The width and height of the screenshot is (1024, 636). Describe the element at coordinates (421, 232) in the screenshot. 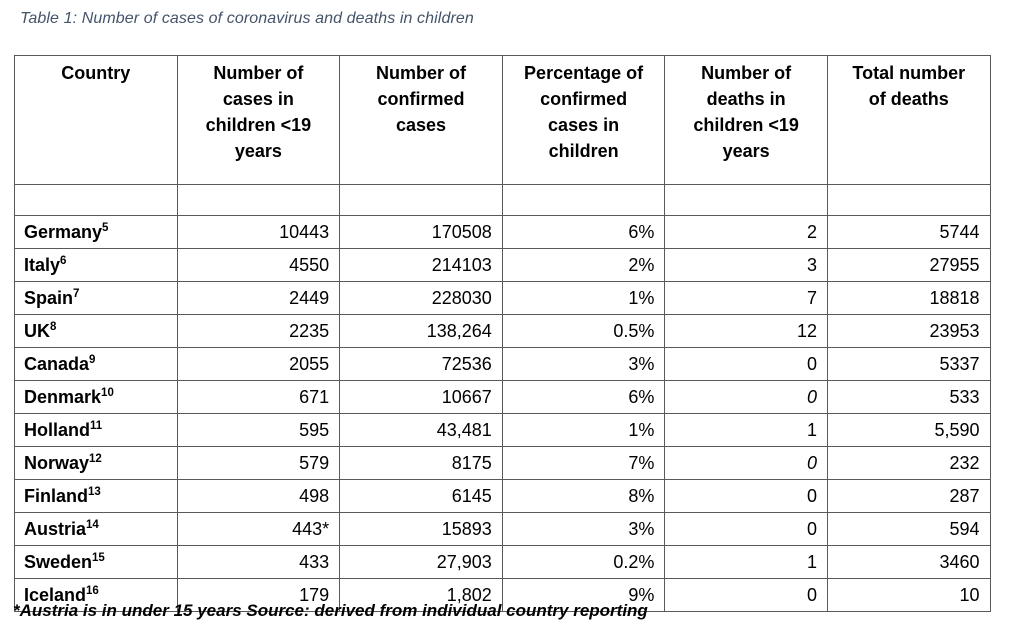

I see `confirmed-cases-cell: 170508` at that location.